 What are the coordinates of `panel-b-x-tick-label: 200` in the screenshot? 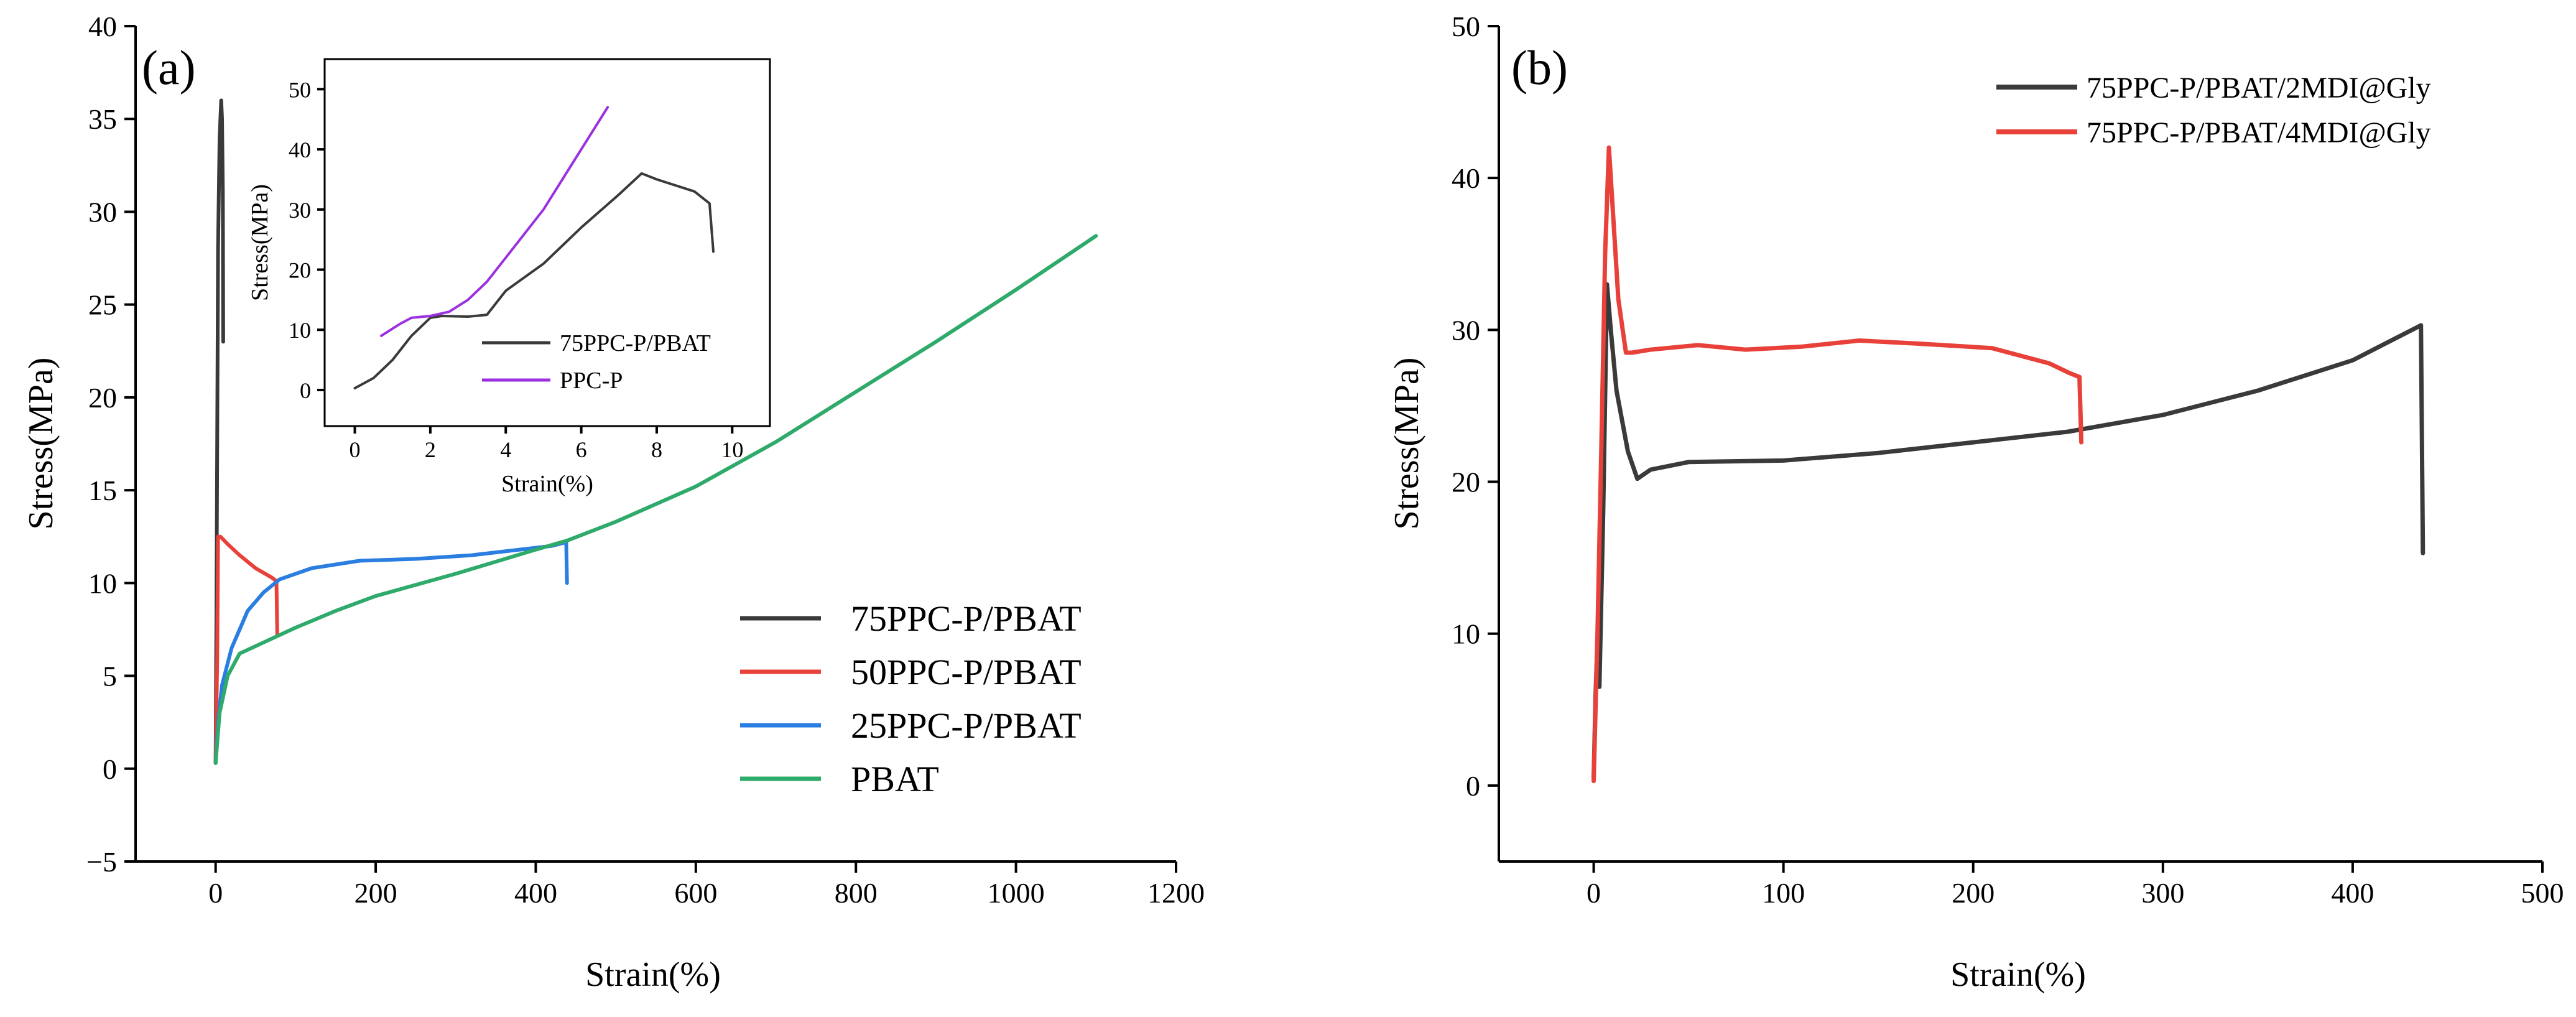 It's located at (1974, 893).